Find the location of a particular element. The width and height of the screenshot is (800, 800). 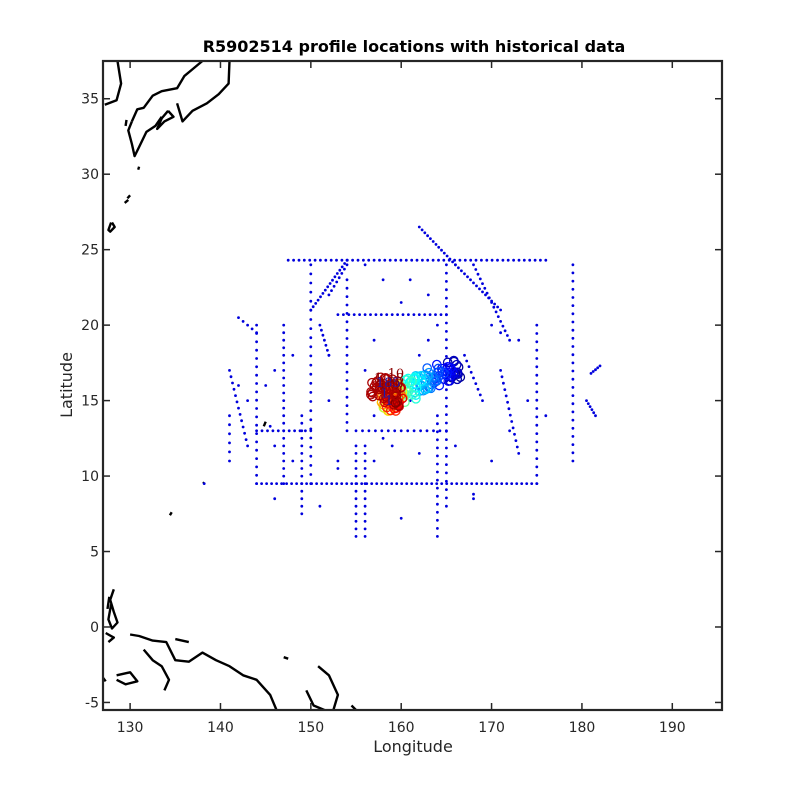

profile-number-label: 100 is located at coordinates (391, 385).